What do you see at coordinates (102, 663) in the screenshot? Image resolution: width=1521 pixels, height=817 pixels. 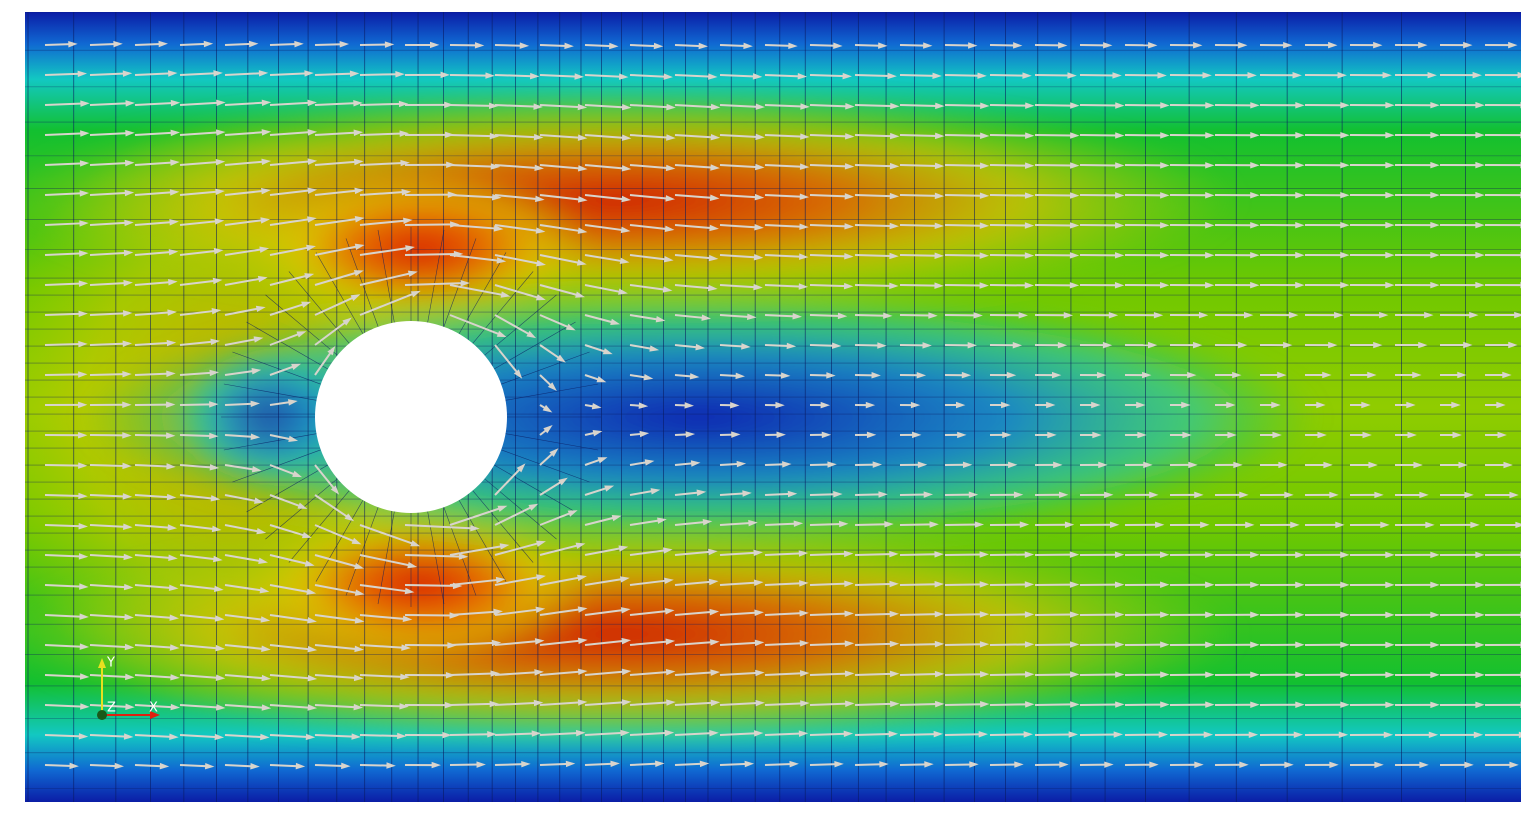 I see `y-axis-head` at bounding box center [102, 663].